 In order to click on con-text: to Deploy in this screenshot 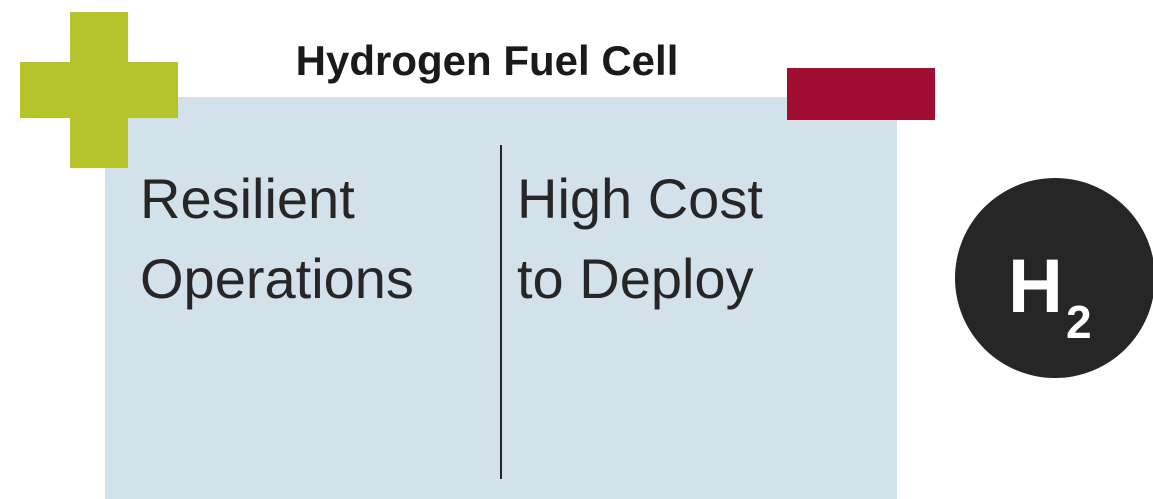, I will do `click(635, 278)`.